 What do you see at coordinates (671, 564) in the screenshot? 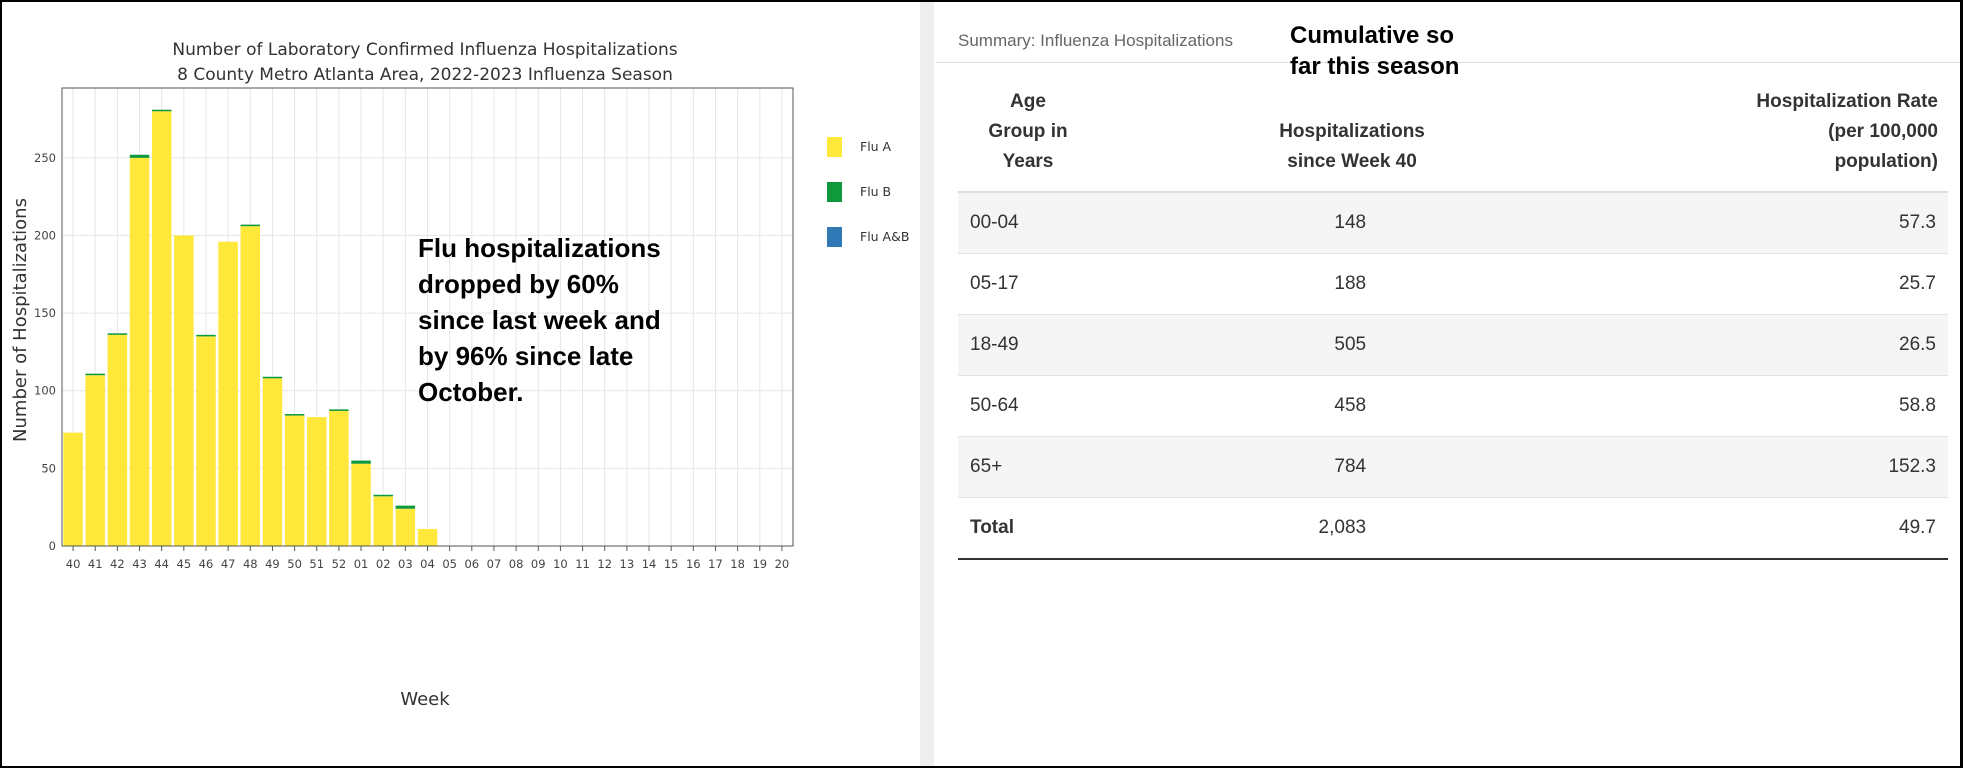
I see `x-tick-label: 15` at bounding box center [671, 564].